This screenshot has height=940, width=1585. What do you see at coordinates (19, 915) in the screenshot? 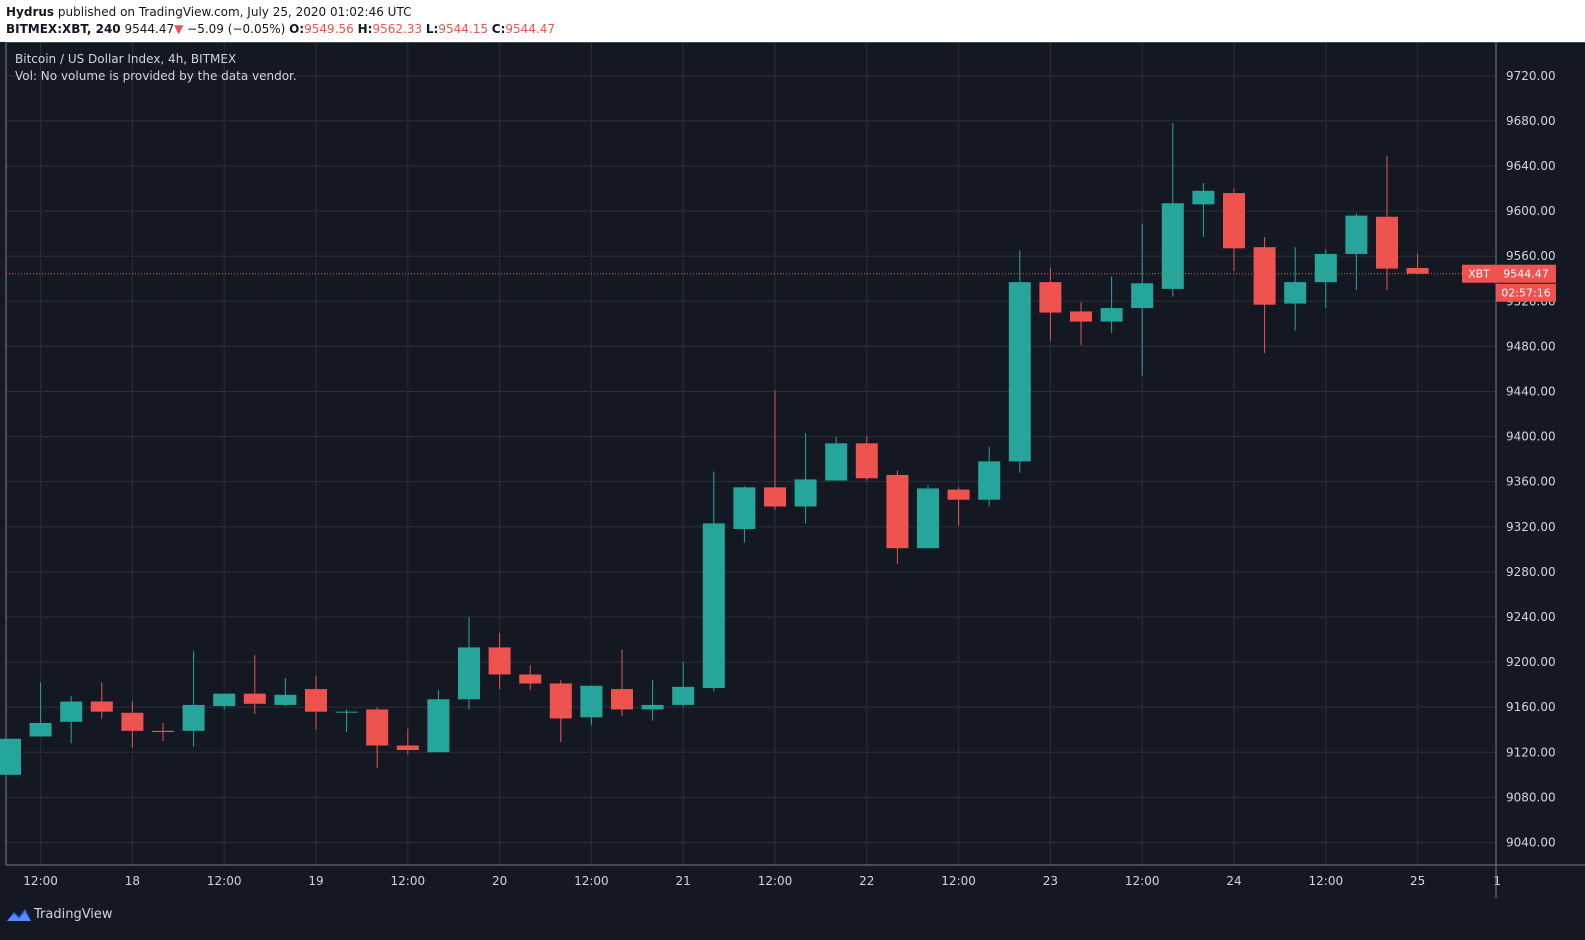
I see `tradingview-logo-icon` at bounding box center [19, 915].